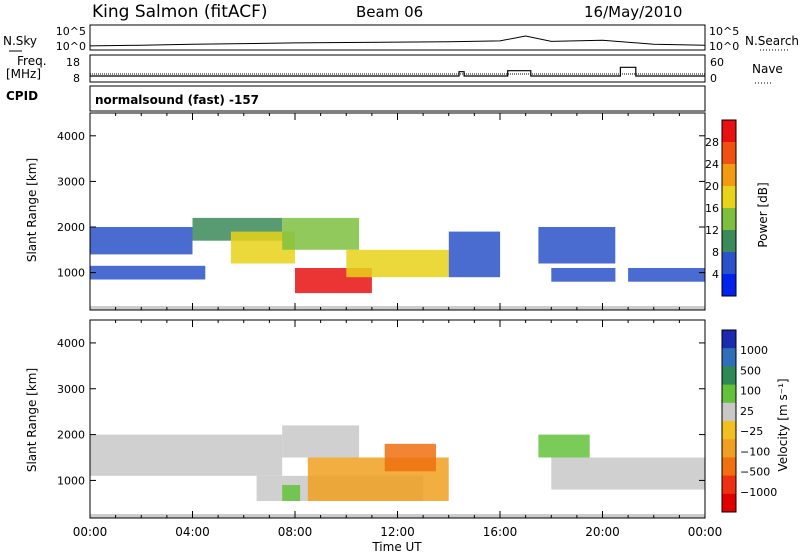 The width and height of the screenshot is (800, 554). What do you see at coordinates (715, 252) in the screenshot?
I see `power-colorbar-tick: 8` at bounding box center [715, 252].